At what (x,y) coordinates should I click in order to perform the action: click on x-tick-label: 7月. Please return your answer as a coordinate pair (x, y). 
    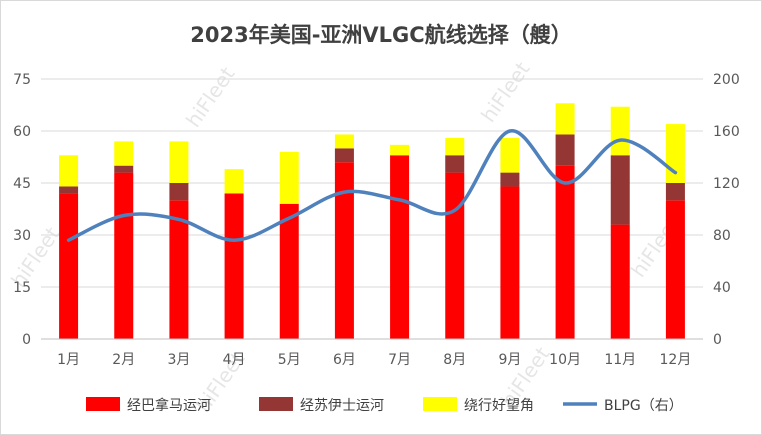
    Looking at the image, I should click on (399, 360).